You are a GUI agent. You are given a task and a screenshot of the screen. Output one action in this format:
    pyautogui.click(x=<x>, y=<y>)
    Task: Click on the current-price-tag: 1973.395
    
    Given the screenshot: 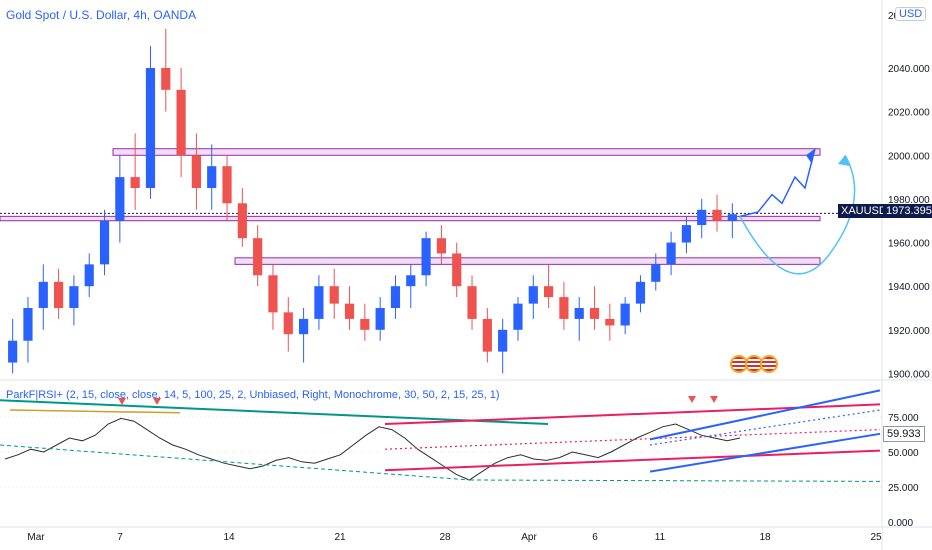 What is the action you would take?
    pyautogui.click(x=907, y=211)
    